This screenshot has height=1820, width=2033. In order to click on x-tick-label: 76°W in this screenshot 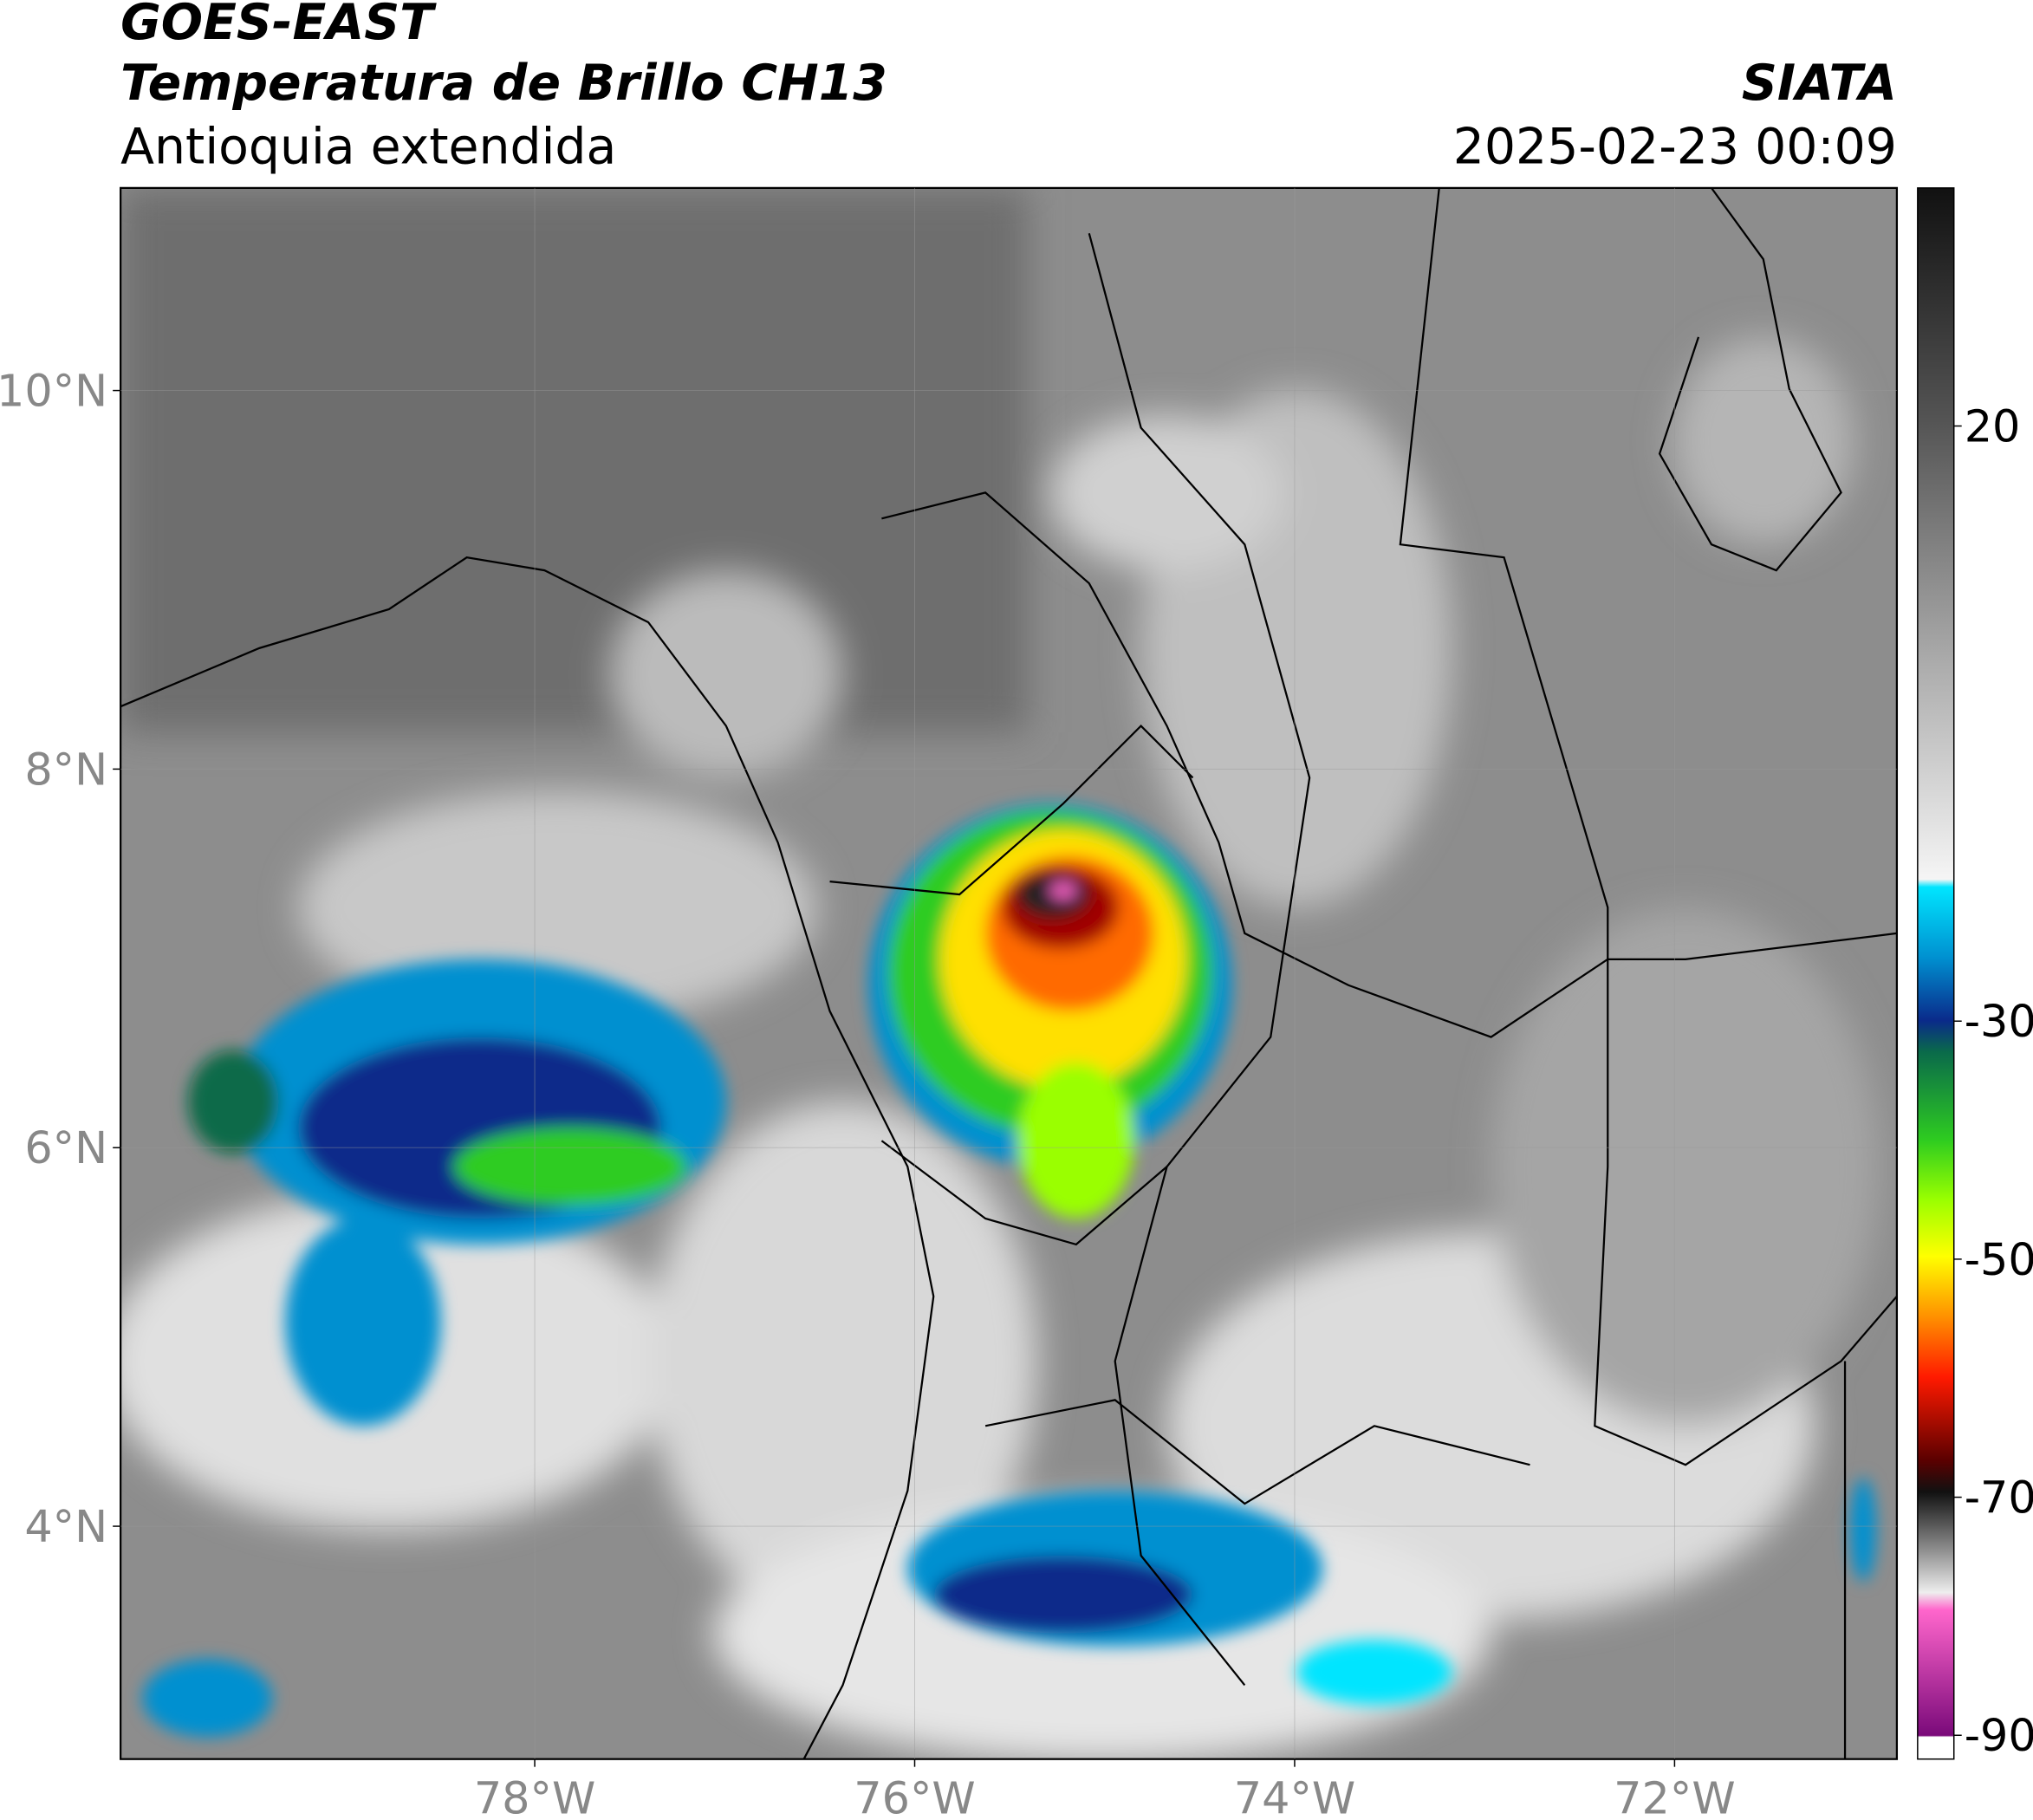, I will do `click(914, 1796)`.